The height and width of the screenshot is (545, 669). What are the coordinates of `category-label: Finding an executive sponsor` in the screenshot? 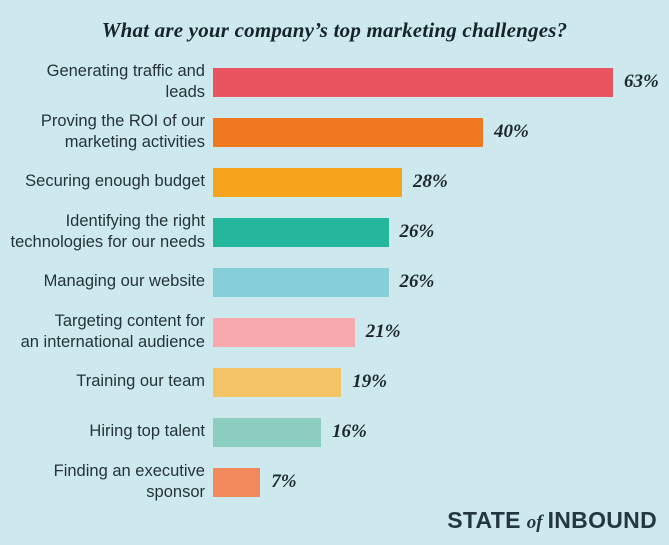 It's located at (129, 481).